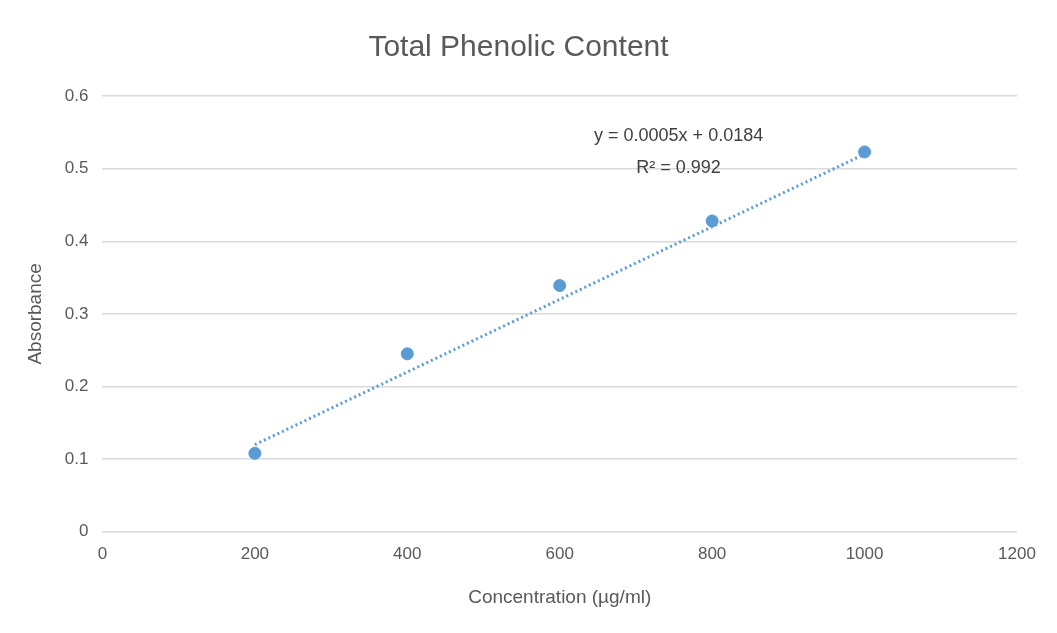 The image size is (1057, 633). What do you see at coordinates (255, 553) in the screenshot?
I see `x-tick-label: 200` at bounding box center [255, 553].